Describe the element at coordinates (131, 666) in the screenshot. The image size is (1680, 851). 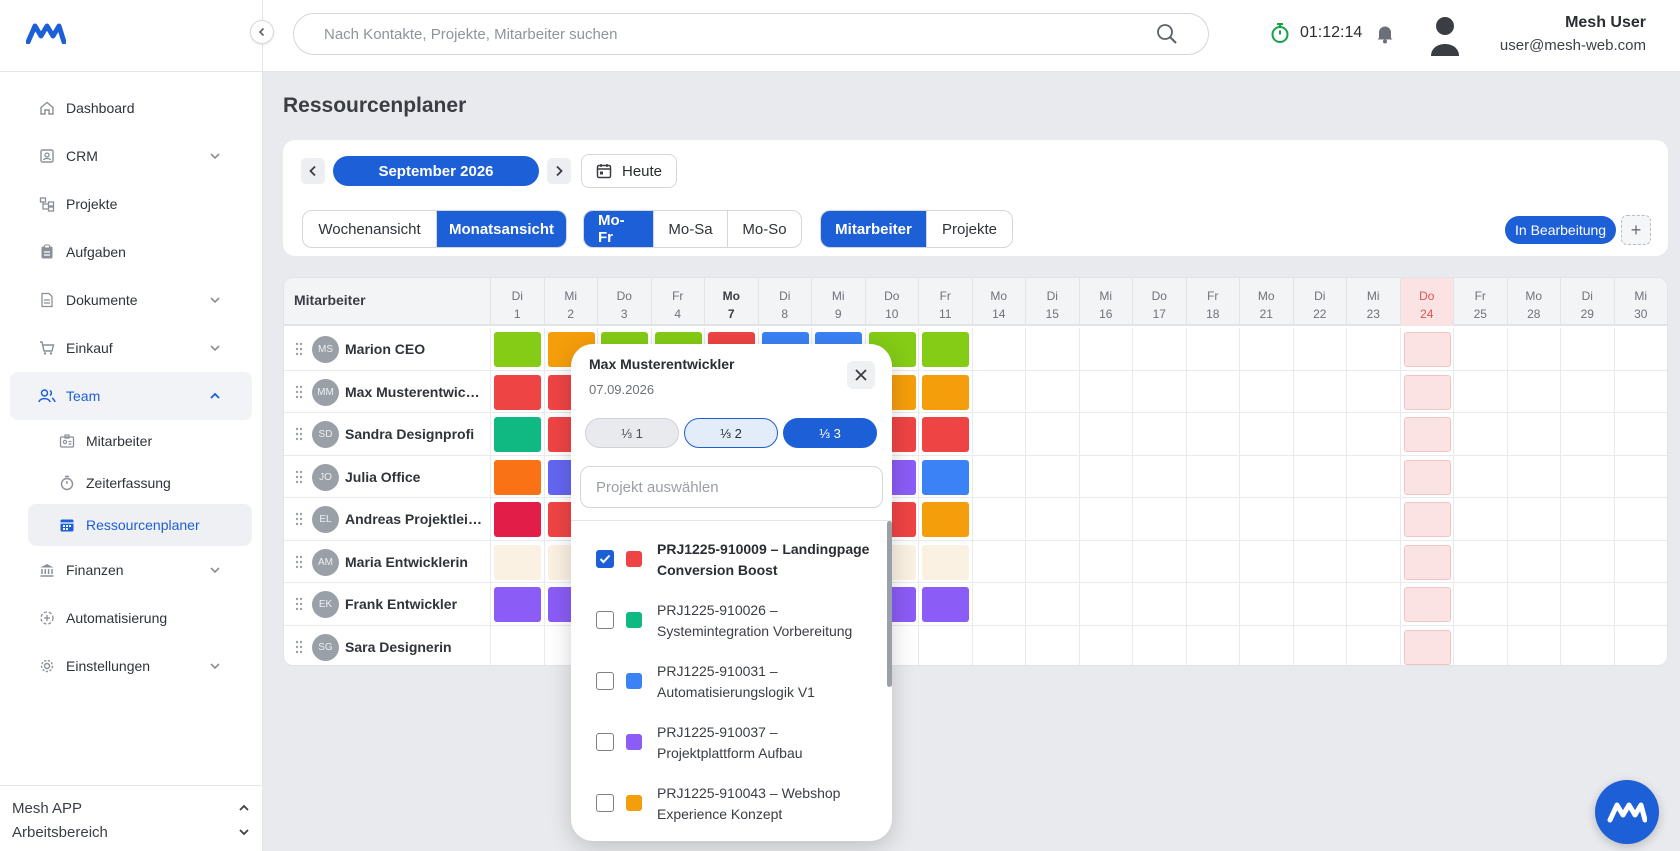
I see `sidebar-item-einstellungen: Einstellungen` at that location.